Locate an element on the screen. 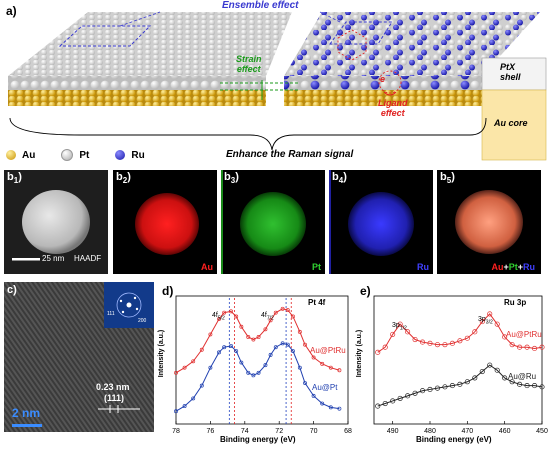  panel-d-peak1: 4f5/2 is located at coordinates (218, 317).